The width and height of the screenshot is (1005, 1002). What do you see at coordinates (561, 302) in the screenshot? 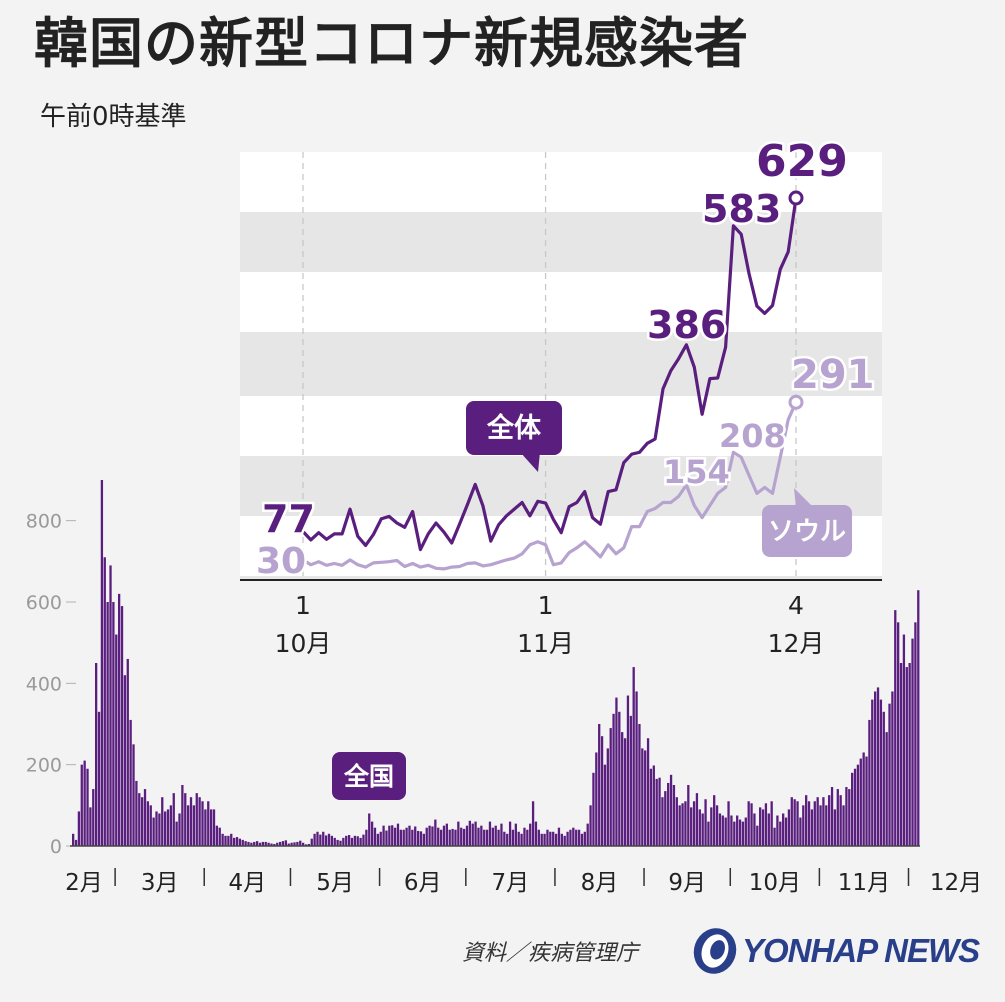
I see `inset-band` at bounding box center [561, 302].